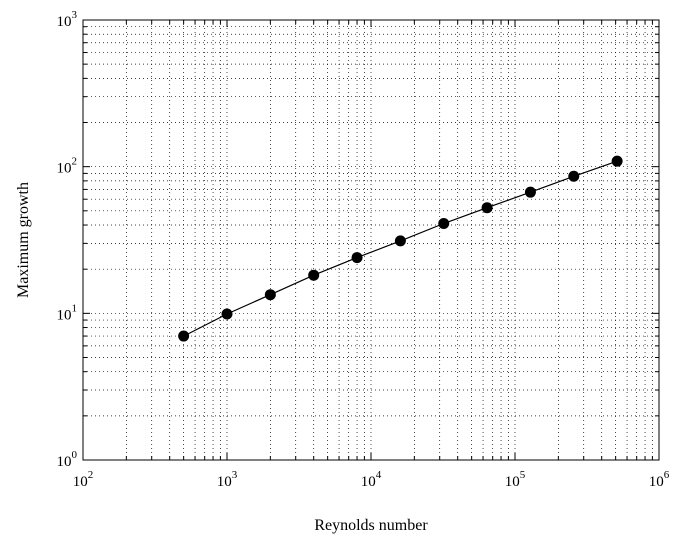 The height and width of the screenshot is (544, 690). What do you see at coordinates (67, 19) in the screenshot?
I see `y-tick-label: 10³` at bounding box center [67, 19].